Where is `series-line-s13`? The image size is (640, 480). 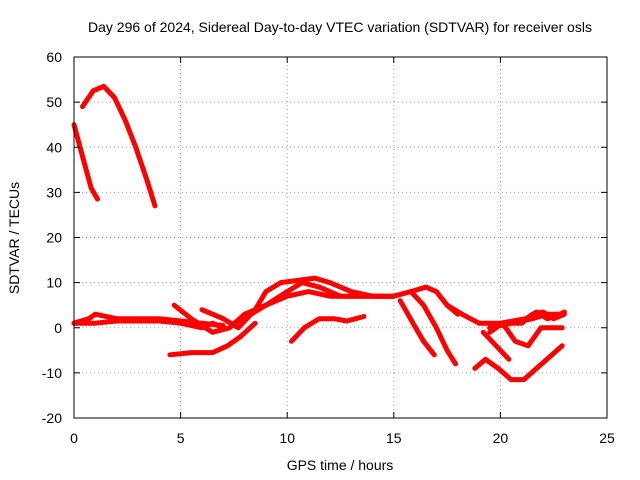
series-line-s13 is located at coordinates (518, 363).